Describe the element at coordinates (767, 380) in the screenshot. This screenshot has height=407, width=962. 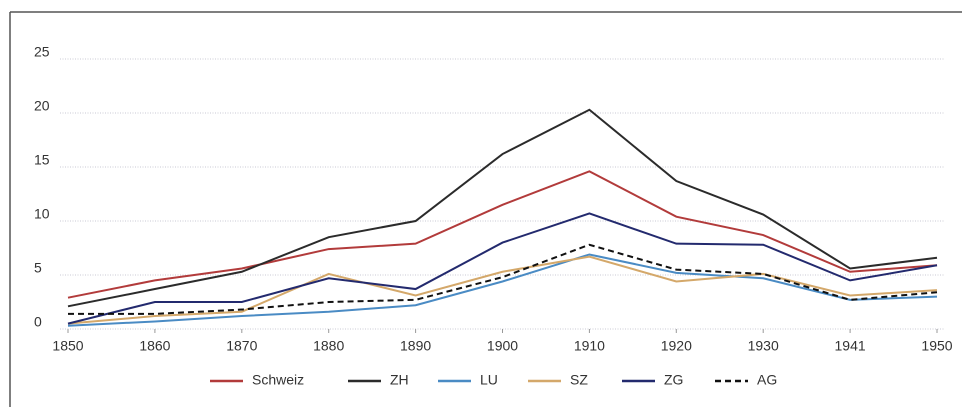
I see `legend-label: AG` at that location.